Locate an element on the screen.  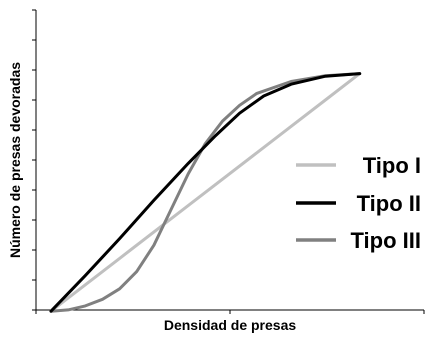
legend-label-tipo-i: Tipo I is located at coordinates (392, 165).